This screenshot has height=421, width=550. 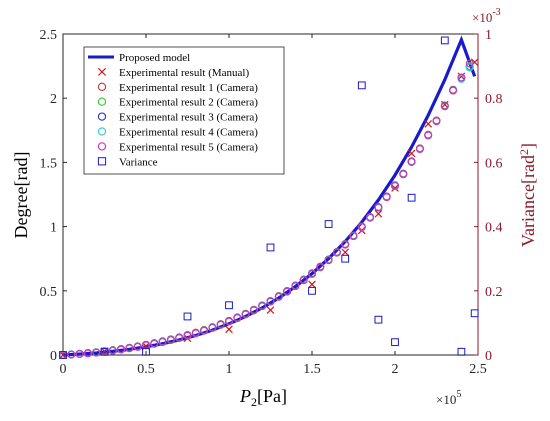 What do you see at coordinates (184, 110) in the screenshot?
I see `legend-box` at bounding box center [184, 110].